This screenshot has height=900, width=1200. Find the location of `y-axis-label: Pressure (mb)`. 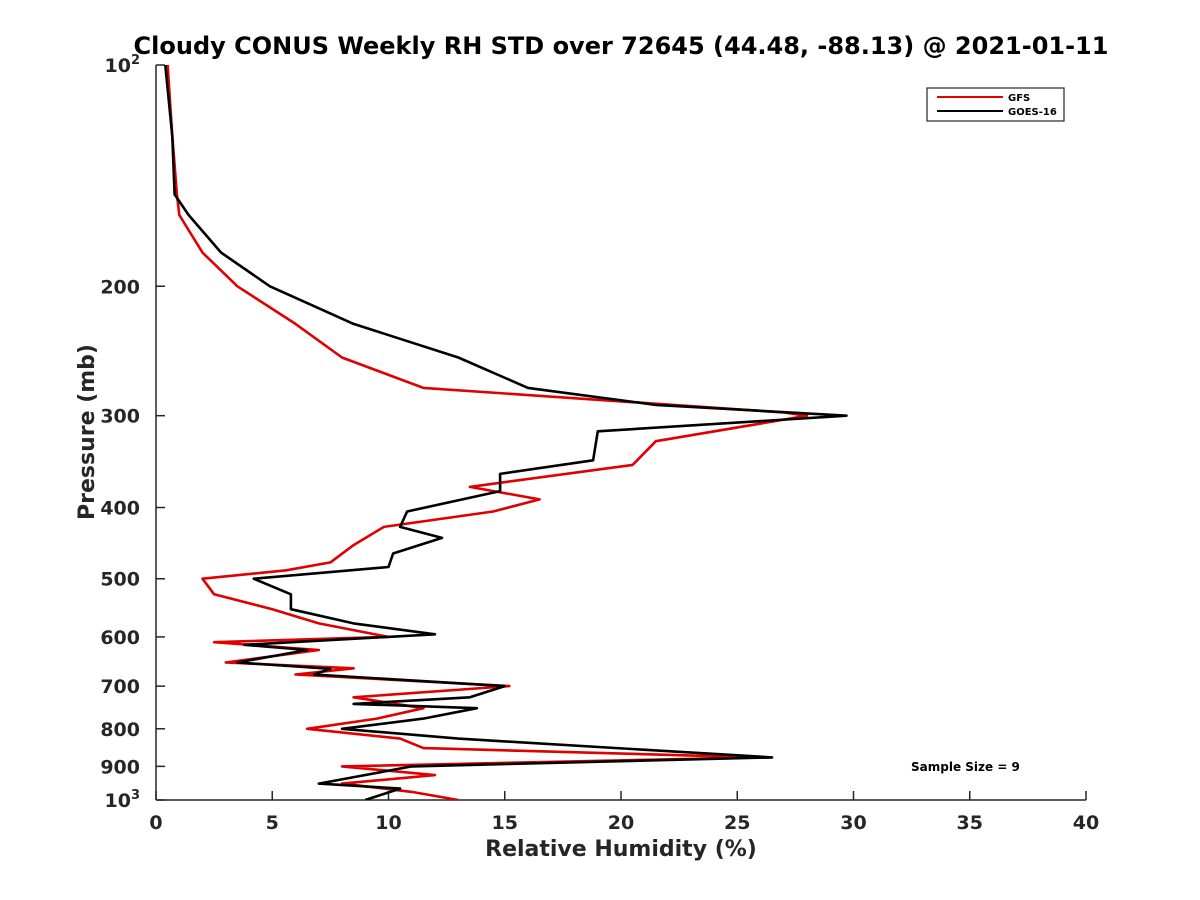

y-axis-label: Pressure (mb) is located at coordinates (87, 432).